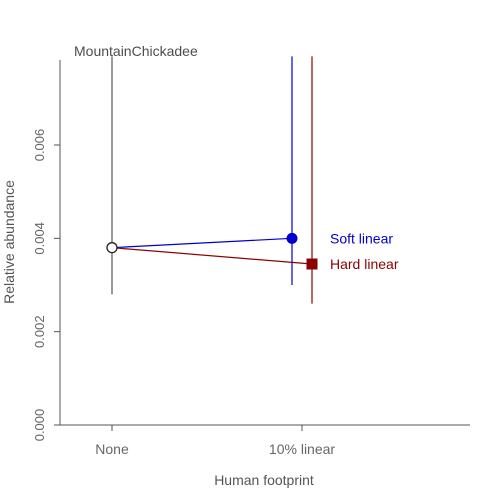 This screenshot has width=500, height=500. What do you see at coordinates (39, 331) in the screenshot?
I see `y-tick-label: 0.002` at bounding box center [39, 331].